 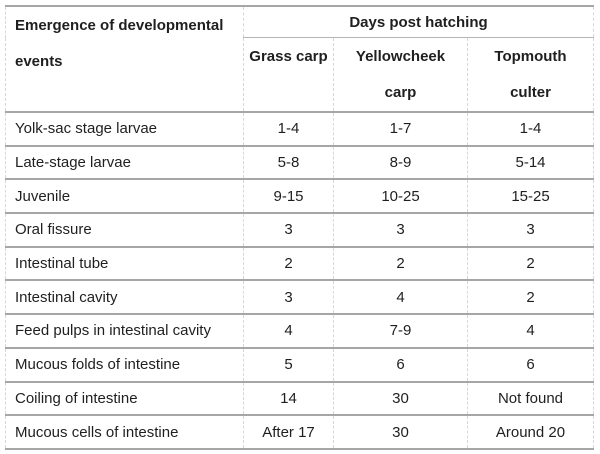 What do you see at coordinates (124, 162) in the screenshot?
I see `row-label: Late-stage larvae` at bounding box center [124, 162].